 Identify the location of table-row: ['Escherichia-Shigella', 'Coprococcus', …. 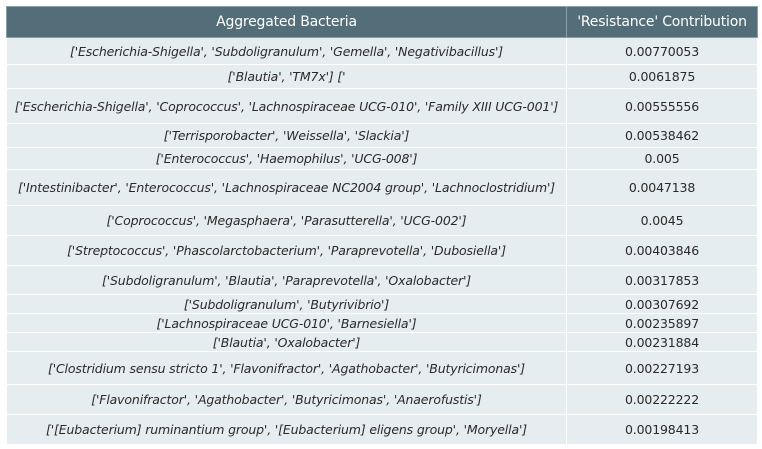
(382, 106).